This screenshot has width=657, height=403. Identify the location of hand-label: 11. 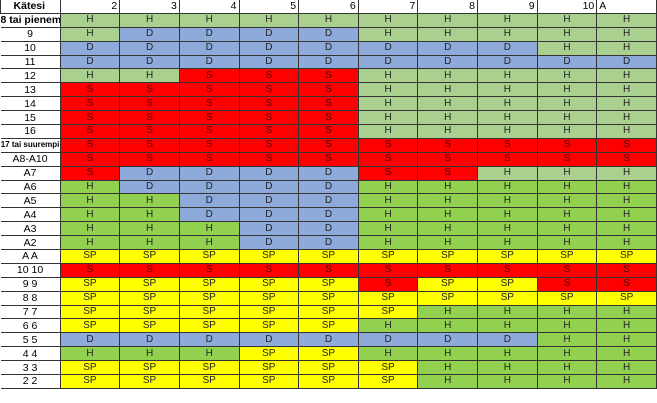
(30, 62).